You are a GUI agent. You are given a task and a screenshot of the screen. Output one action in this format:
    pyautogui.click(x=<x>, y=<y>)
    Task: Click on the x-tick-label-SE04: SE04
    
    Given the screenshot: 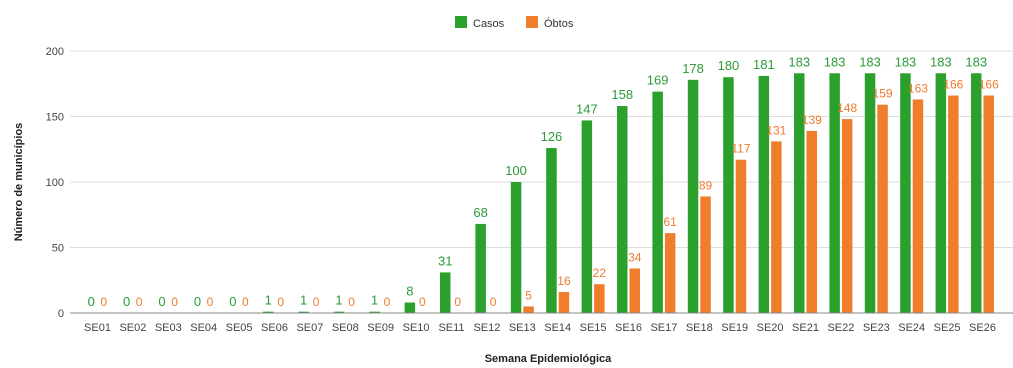 What is the action you would take?
    pyautogui.click(x=203, y=328)
    